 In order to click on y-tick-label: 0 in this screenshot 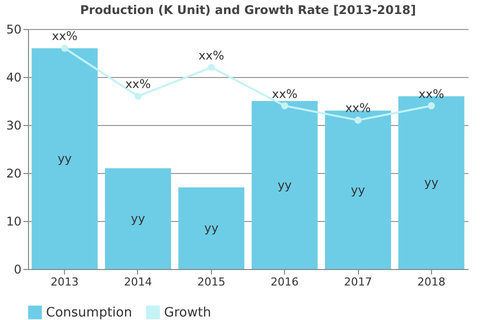, I will do `click(18, 269)`.